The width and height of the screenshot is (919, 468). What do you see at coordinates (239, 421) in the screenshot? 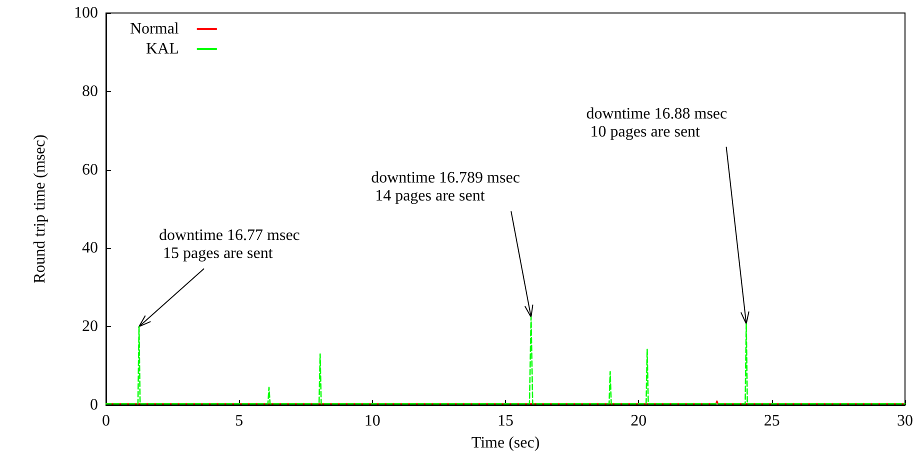
I see `x-tick-label: 5` at bounding box center [239, 421].